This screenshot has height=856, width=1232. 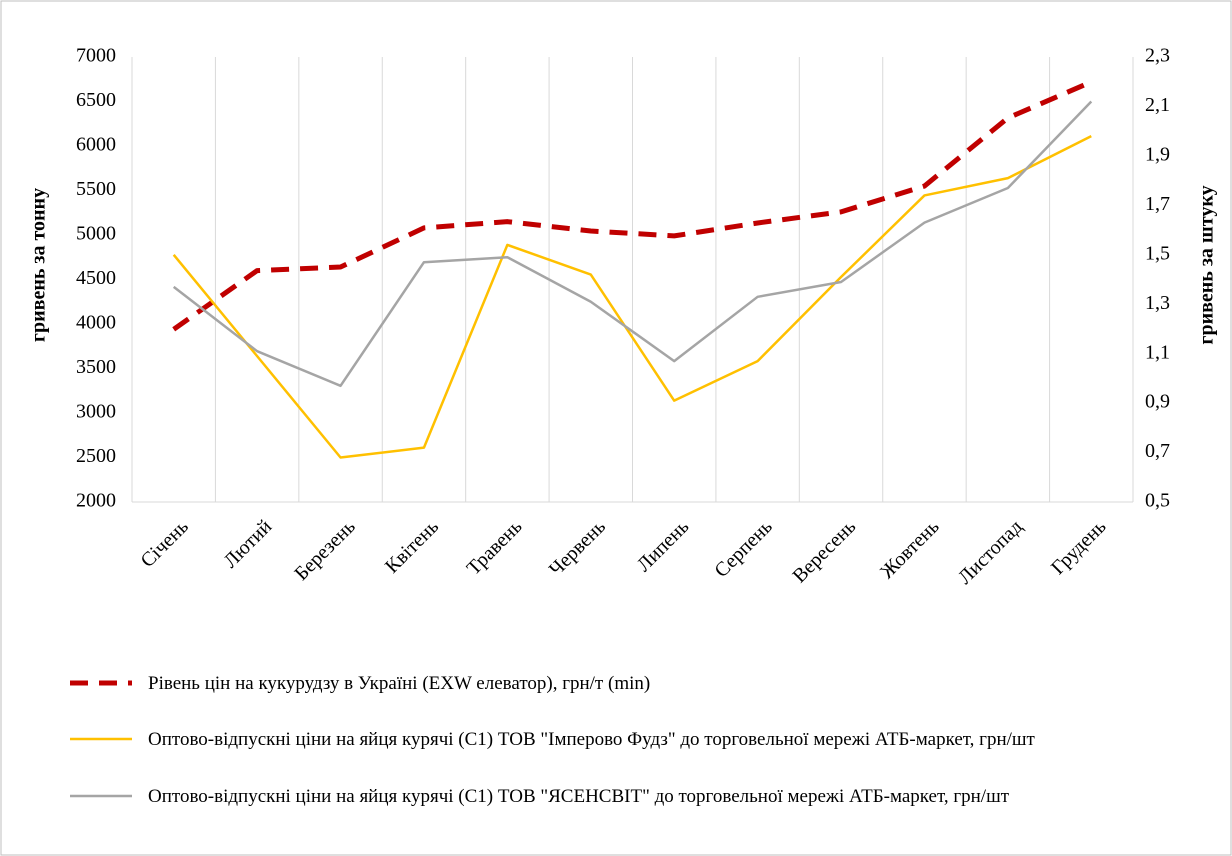 I want to click on y-tick-label: 5500, so click(x=96, y=189).